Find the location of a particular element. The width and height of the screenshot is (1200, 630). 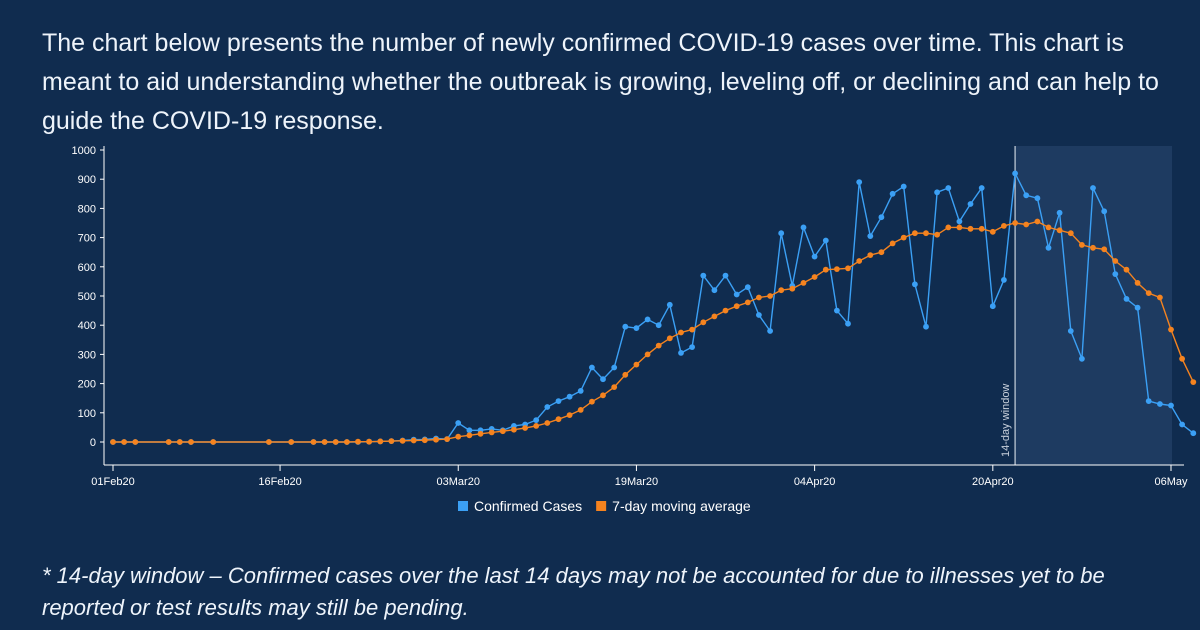

y-tick-label: 600 is located at coordinates (87, 268).